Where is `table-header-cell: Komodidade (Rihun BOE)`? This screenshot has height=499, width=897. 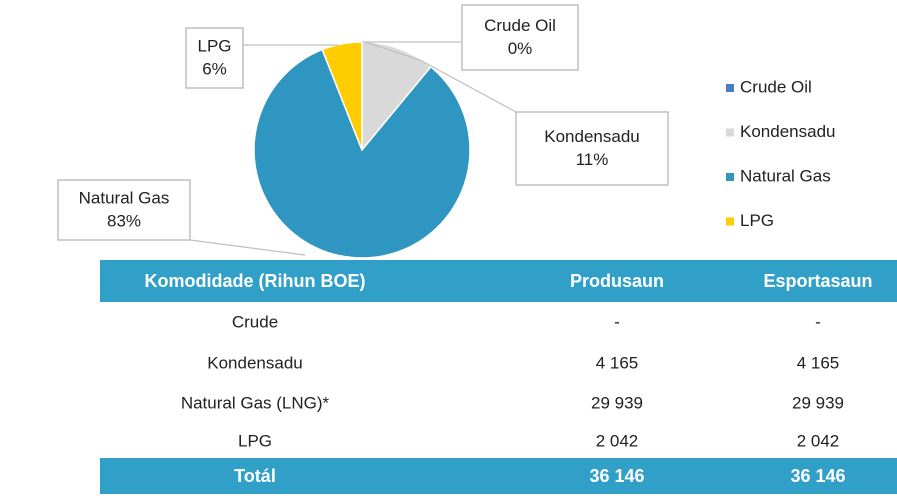 table-header-cell: Komodidade (Rihun BOE) is located at coordinates (255, 281).